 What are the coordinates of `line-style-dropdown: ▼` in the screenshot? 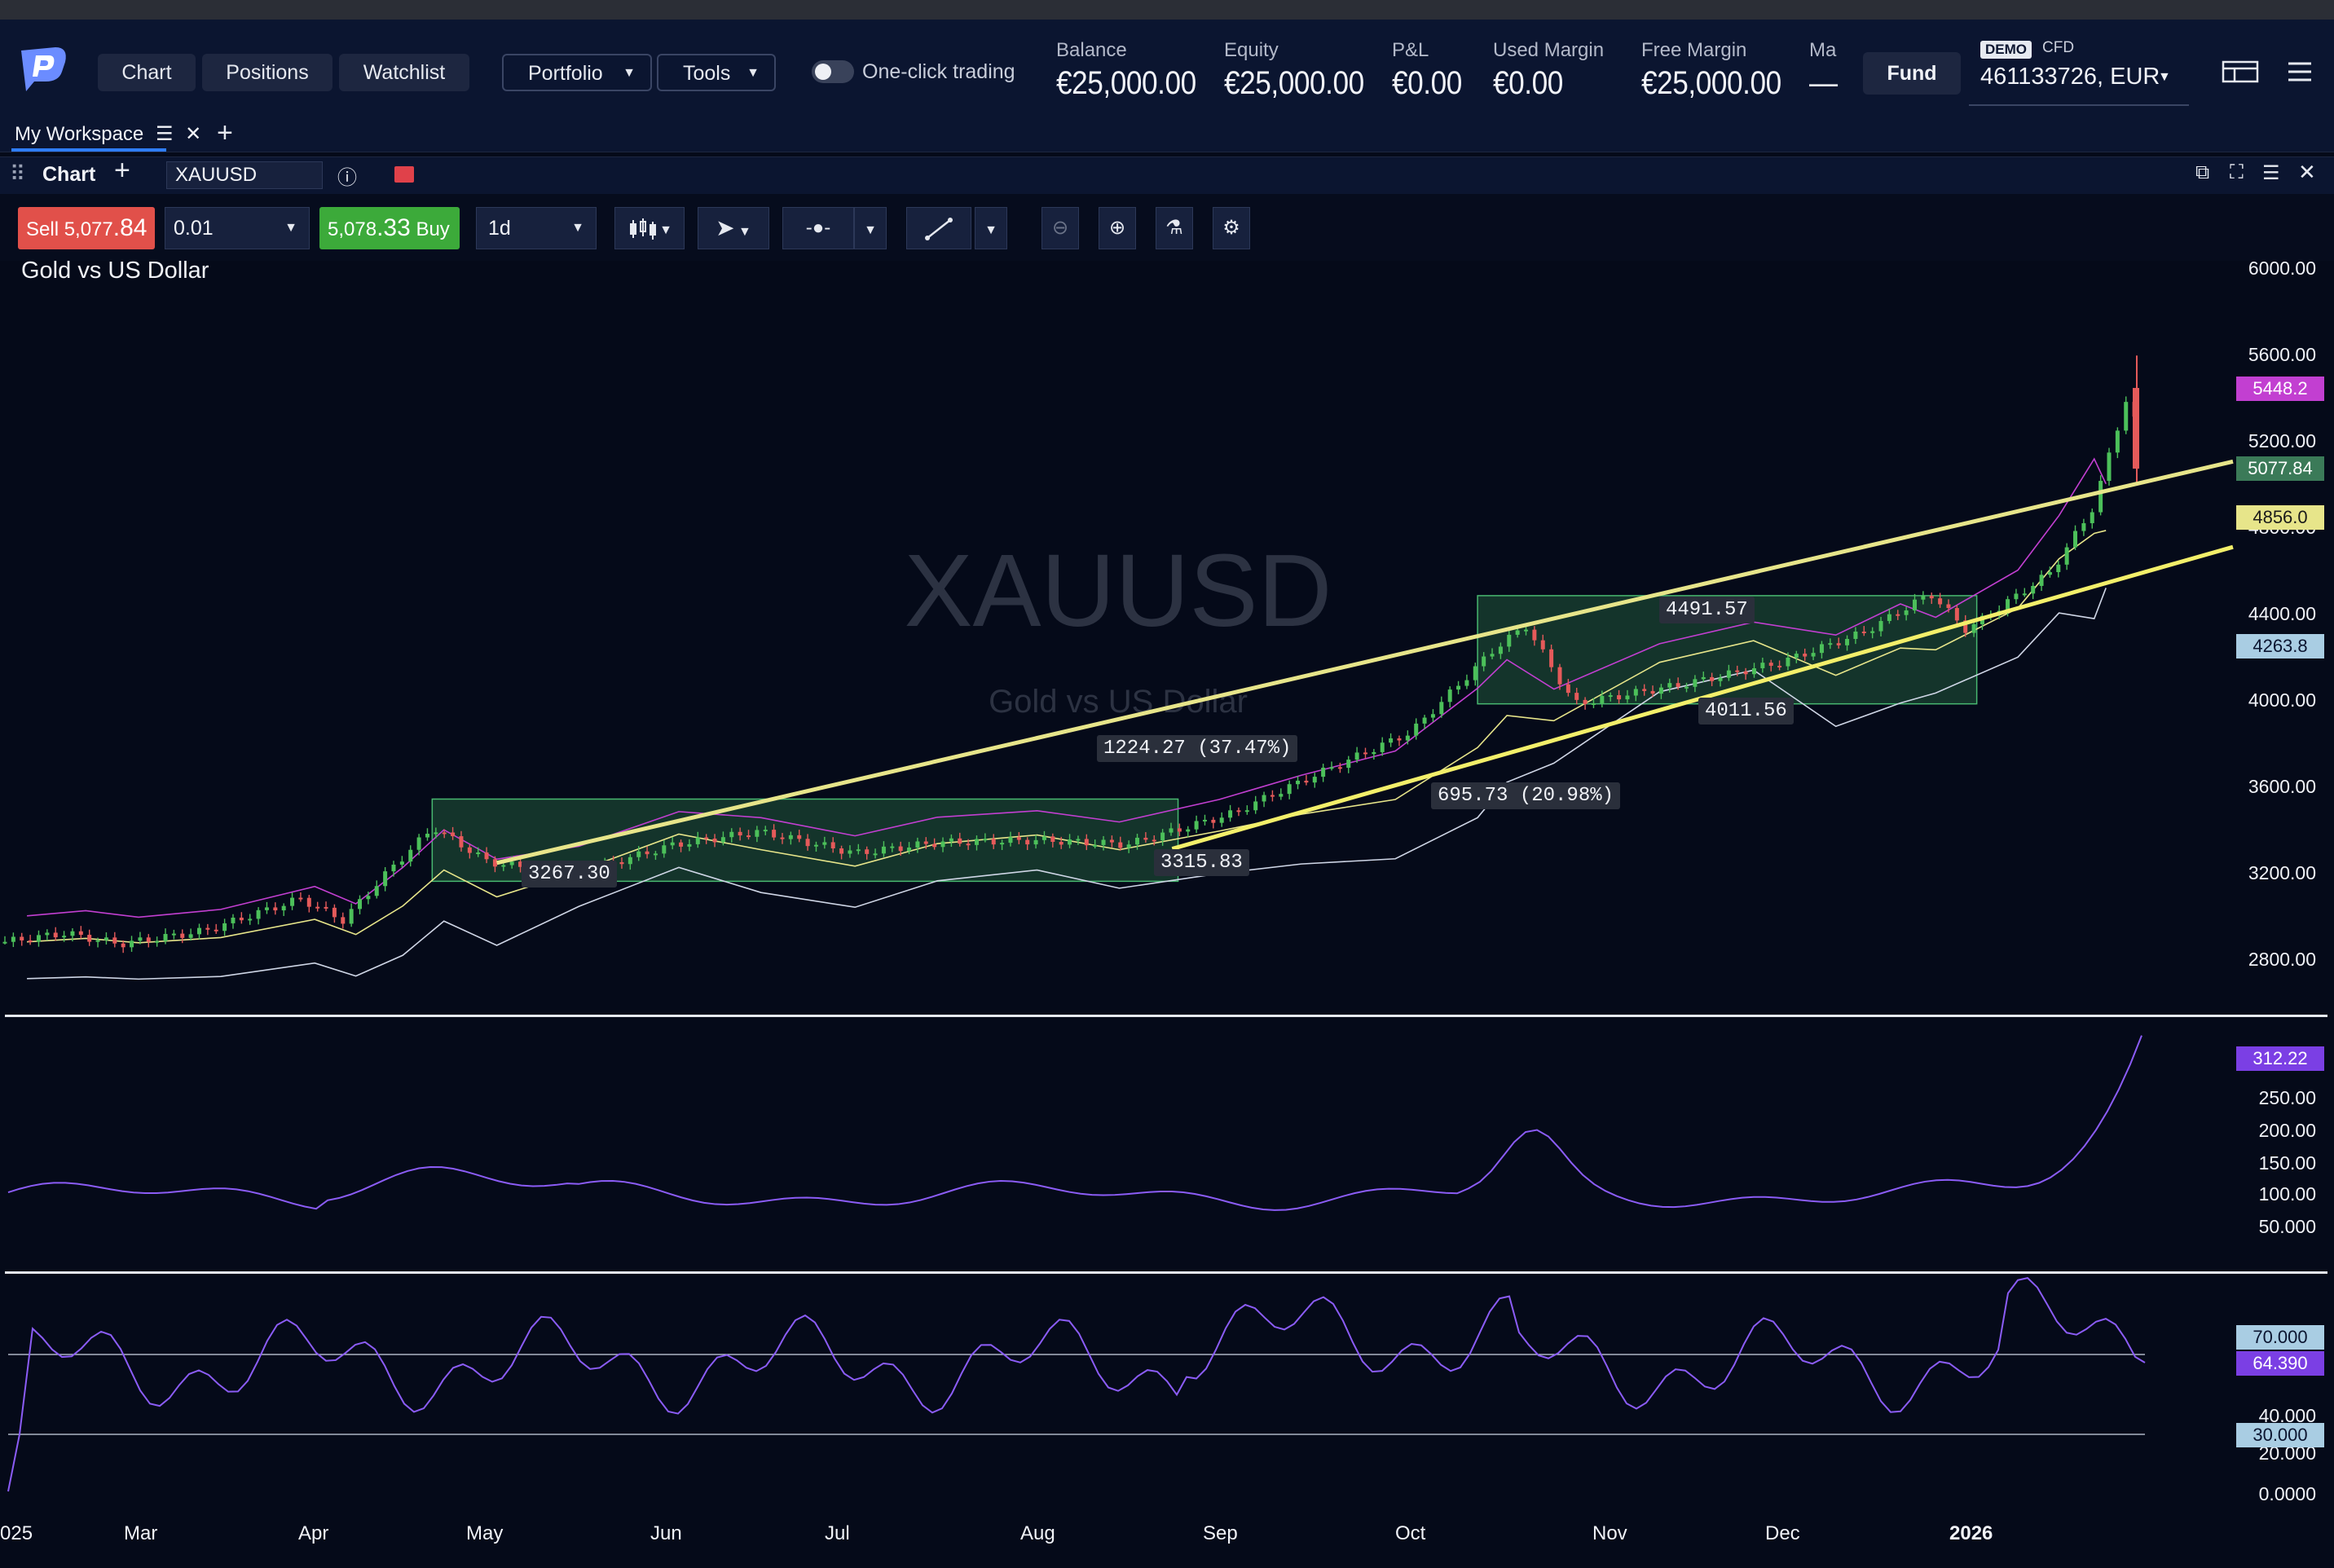 It's located at (871, 228).